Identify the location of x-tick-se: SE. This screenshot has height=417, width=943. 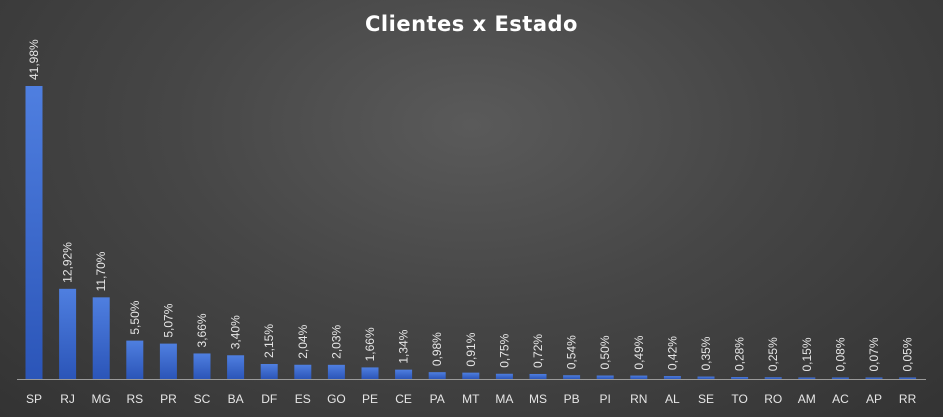
(706, 399).